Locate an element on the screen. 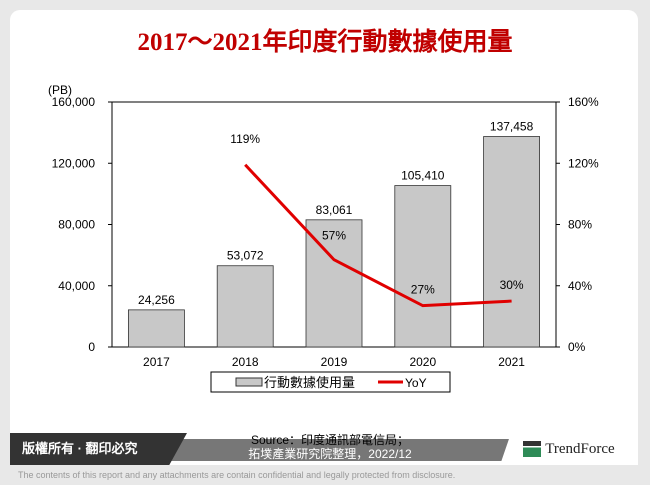 The height and width of the screenshot is (485, 650). trendforce-logo: TrendForce is located at coordinates (569, 449).